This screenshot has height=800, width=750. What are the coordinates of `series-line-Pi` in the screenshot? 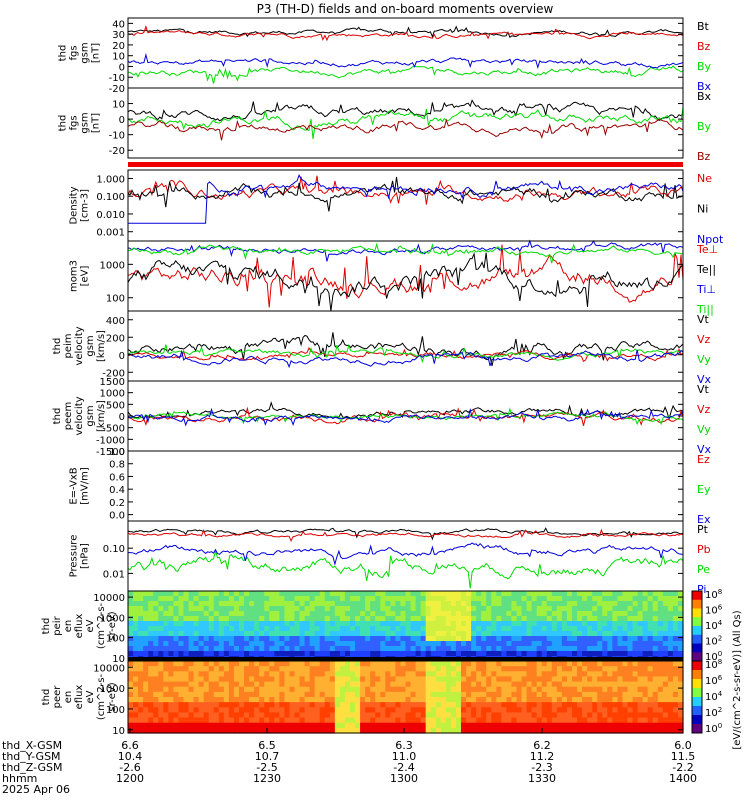 It's located at (406, 554).